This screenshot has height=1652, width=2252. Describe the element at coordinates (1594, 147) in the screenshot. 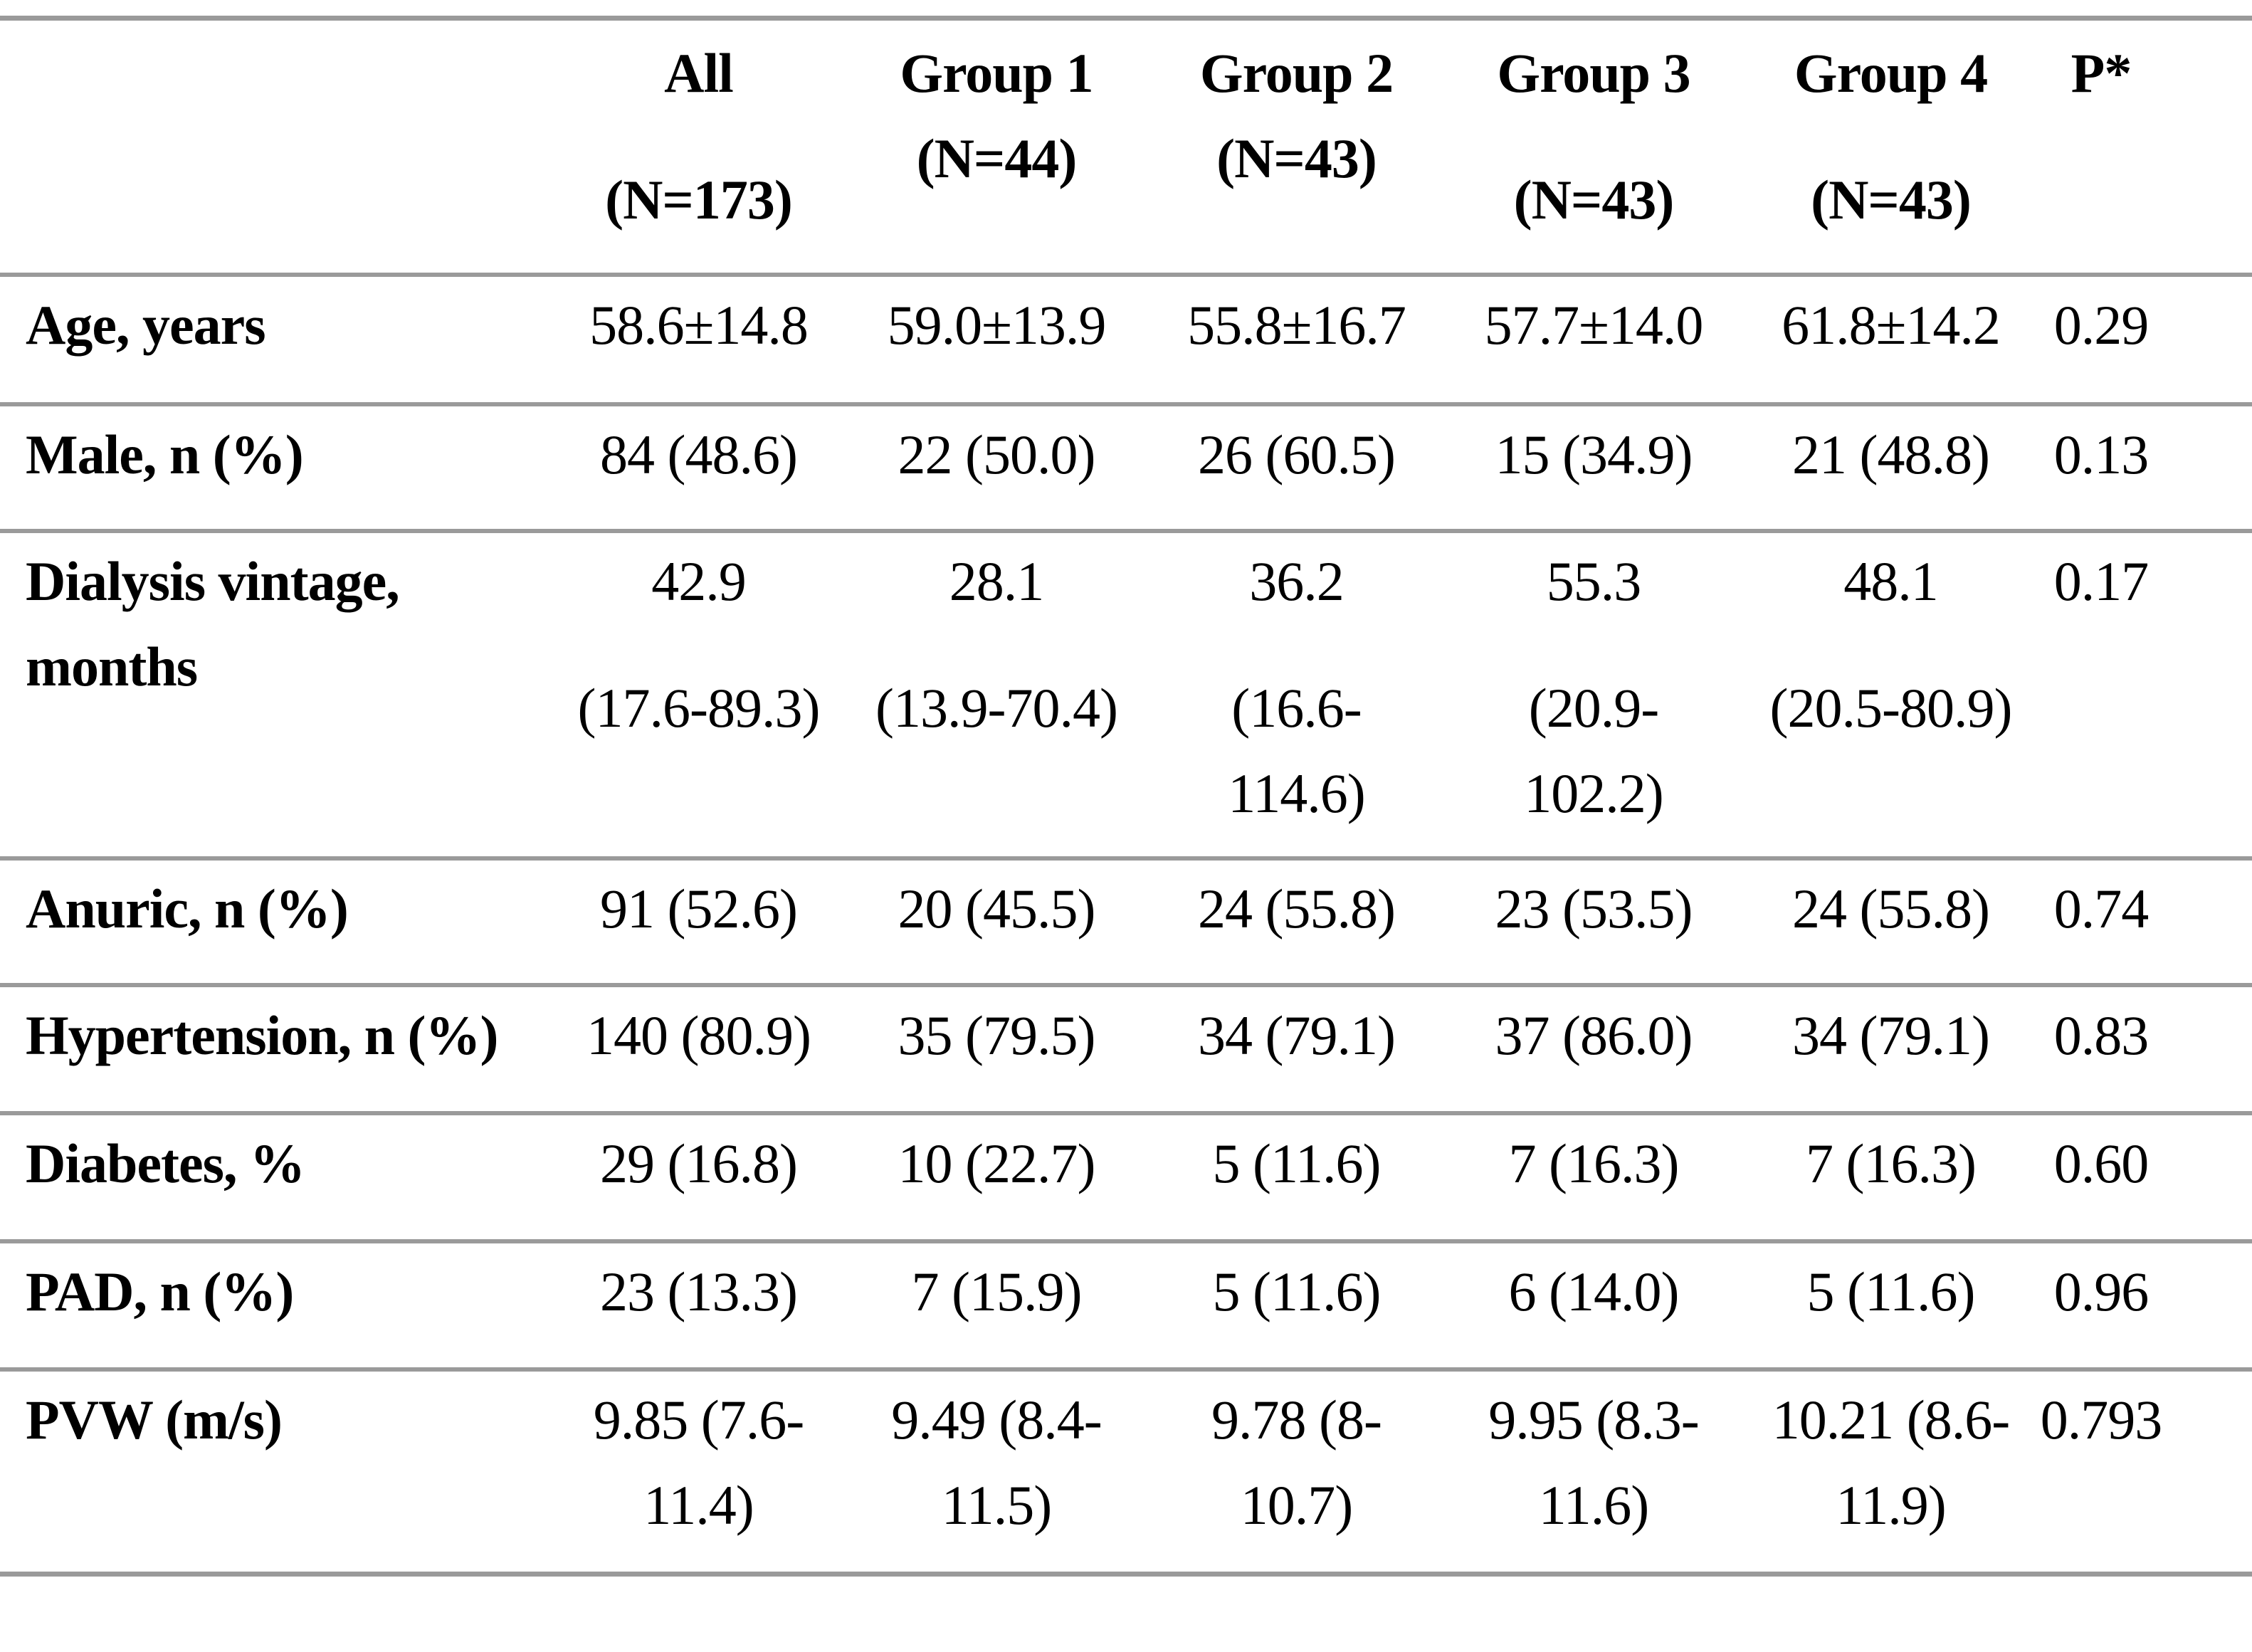

I see `column-header-group3: Group 3 (N=43)` at that location.